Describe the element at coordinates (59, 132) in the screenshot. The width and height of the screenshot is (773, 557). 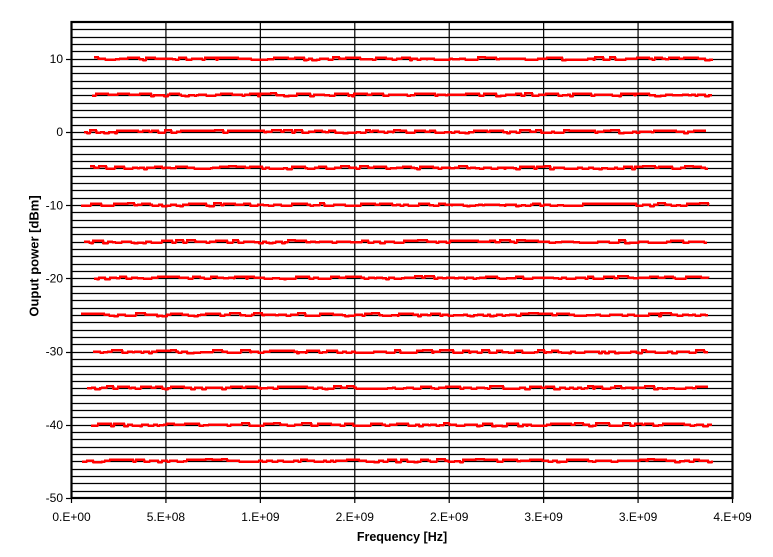
I see `svg-text: 0` at that location.